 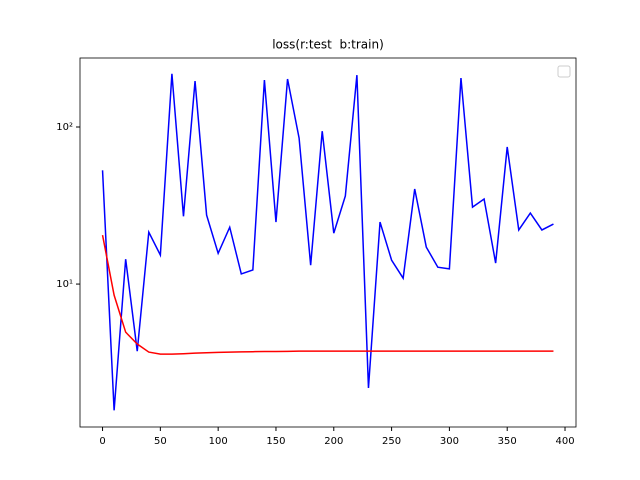 What do you see at coordinates (507, 441) in the screenshot?
I see `x-tick-label: 350` at bounding box center [507, 441].